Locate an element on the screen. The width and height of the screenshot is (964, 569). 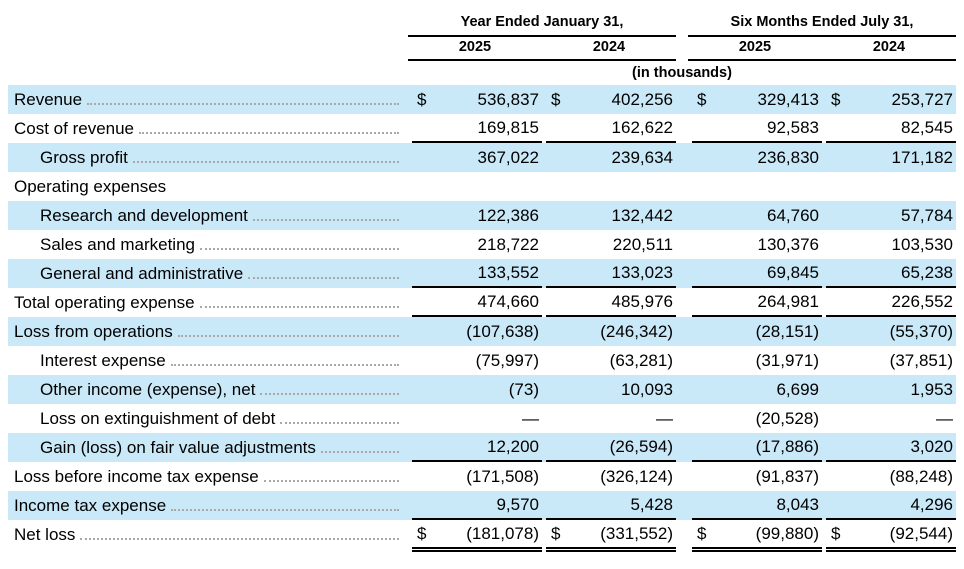
cell-value: 57,784 is located at coordinates (927, 215).